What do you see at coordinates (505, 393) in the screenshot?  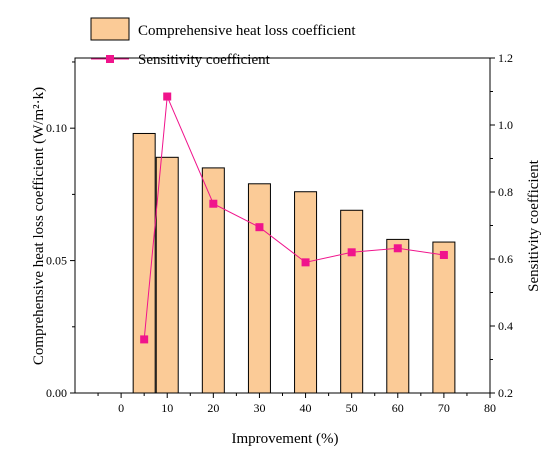 I see `y-right-tick-label: 0.2` at bounding box center [505, 393].